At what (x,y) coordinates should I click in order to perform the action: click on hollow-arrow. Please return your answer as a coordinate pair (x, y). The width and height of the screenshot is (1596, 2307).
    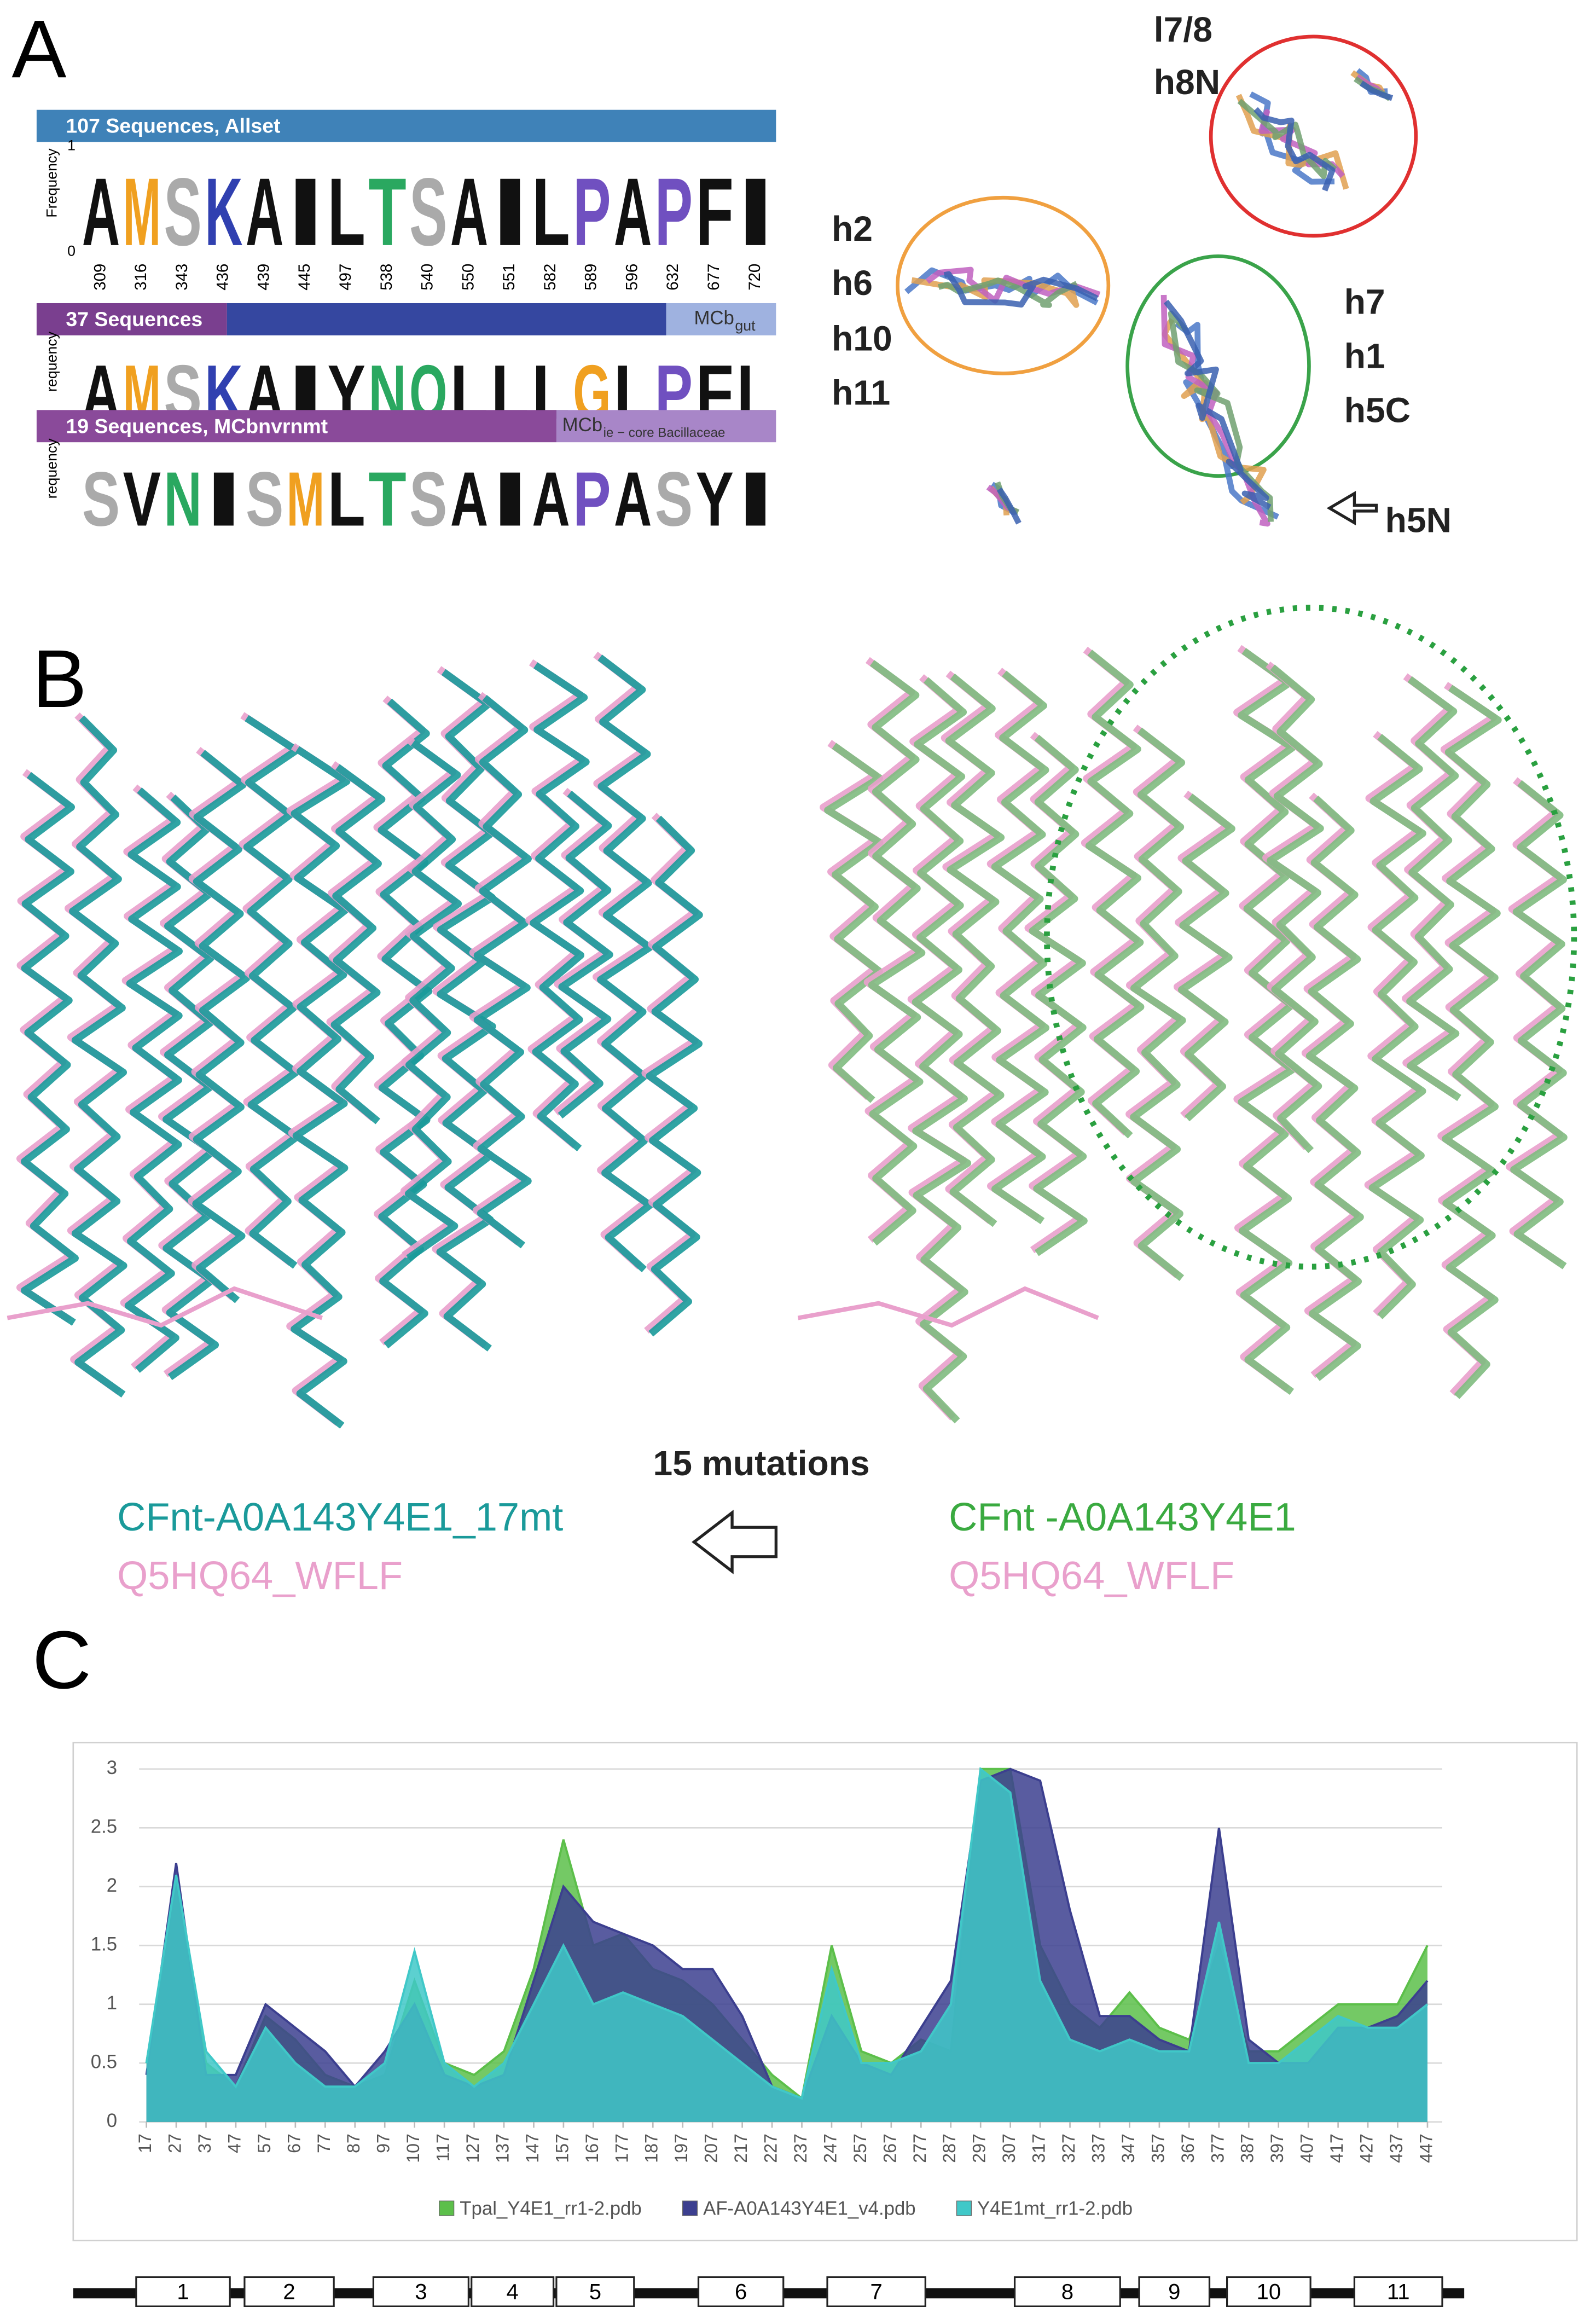
    Looking at the image, I should click on (1352, 509).